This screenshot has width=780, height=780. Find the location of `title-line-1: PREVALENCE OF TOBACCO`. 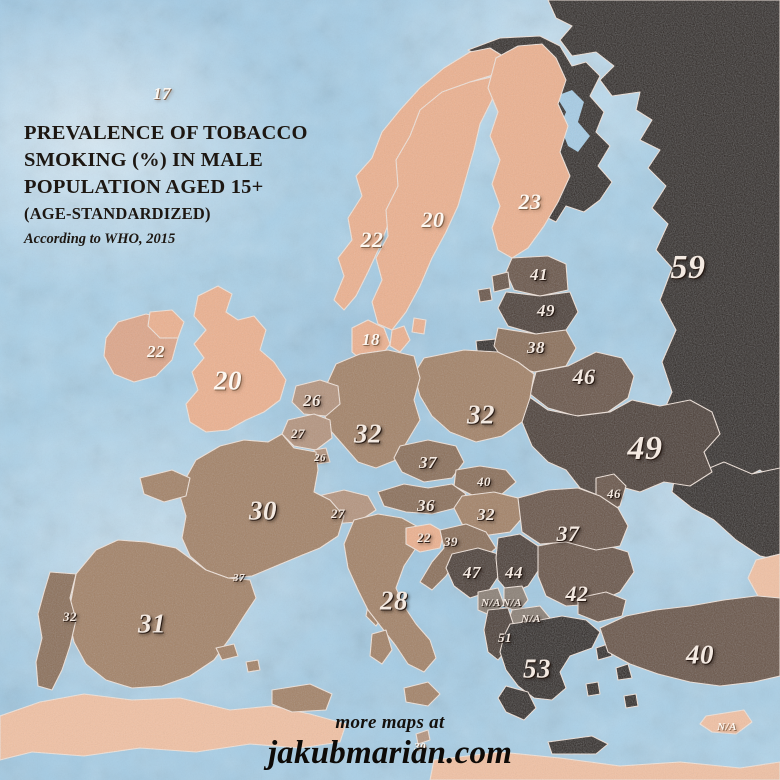

title-line-1: PREVALENCE OF TOBACCO is located at coordinates (166, 133).